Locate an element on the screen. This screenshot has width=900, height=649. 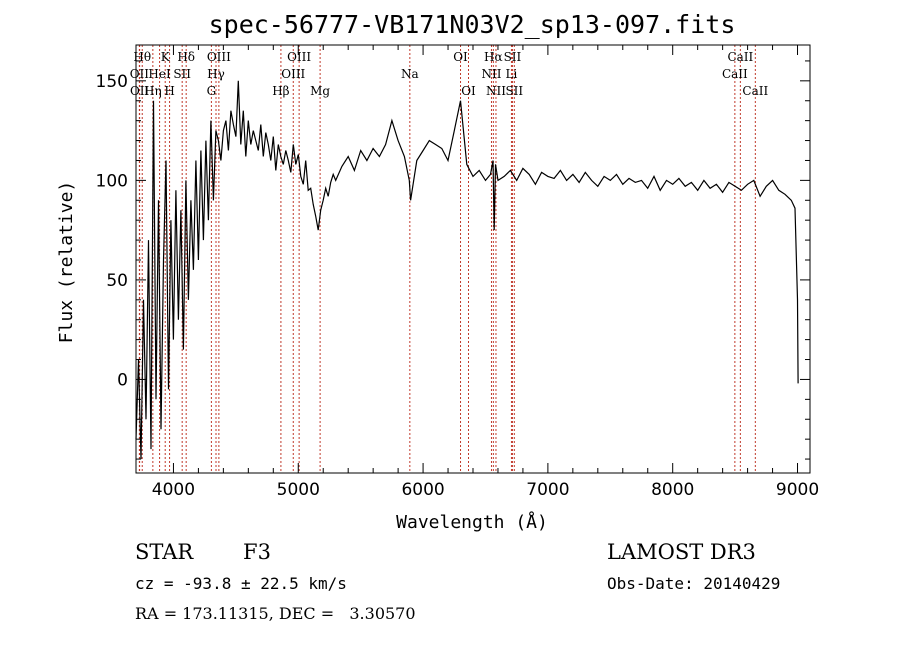
redshift-cz: cz = -93.8 ± 22.5 km/s is located at coordinates (241, 583).